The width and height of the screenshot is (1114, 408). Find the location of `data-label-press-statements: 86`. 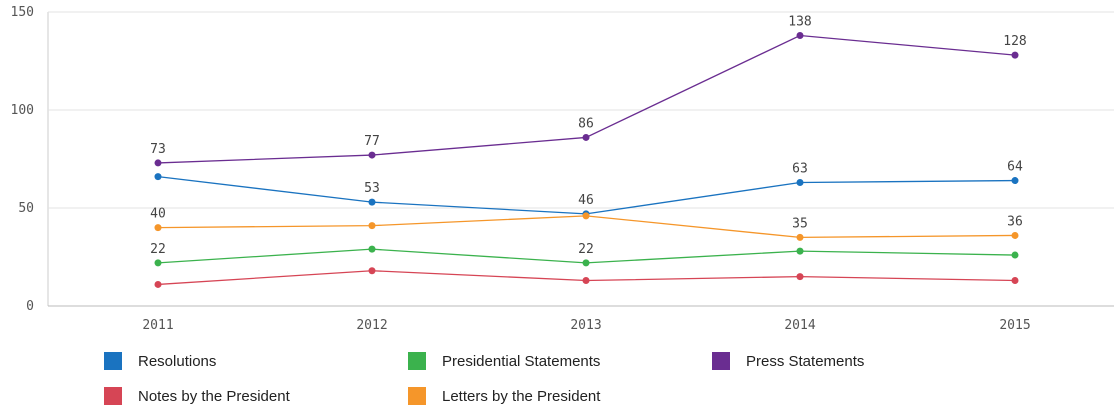

data-label-press-statements: 86 is located at coordinates (586, 123).